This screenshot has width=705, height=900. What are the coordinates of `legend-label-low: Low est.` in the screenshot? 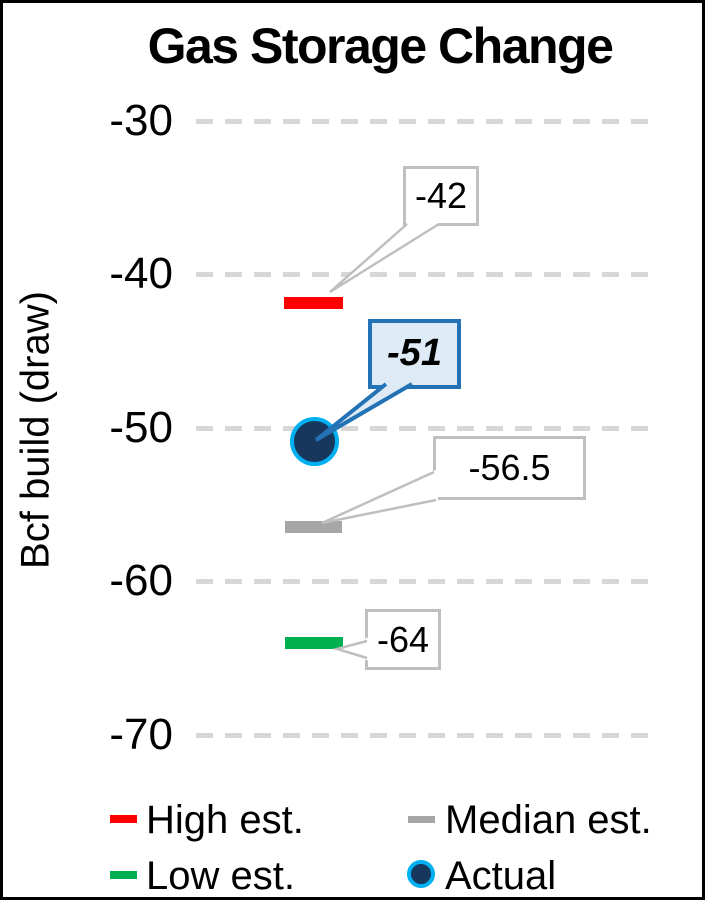 It's located at (220, 876).